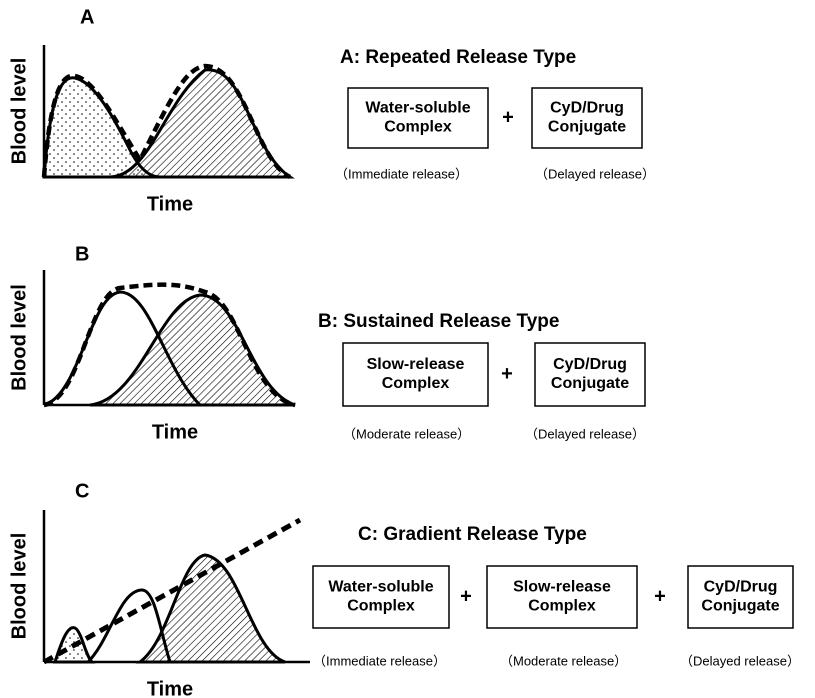  I want to click on panel-title: C: Gradient Release Type, so click(472, 534).